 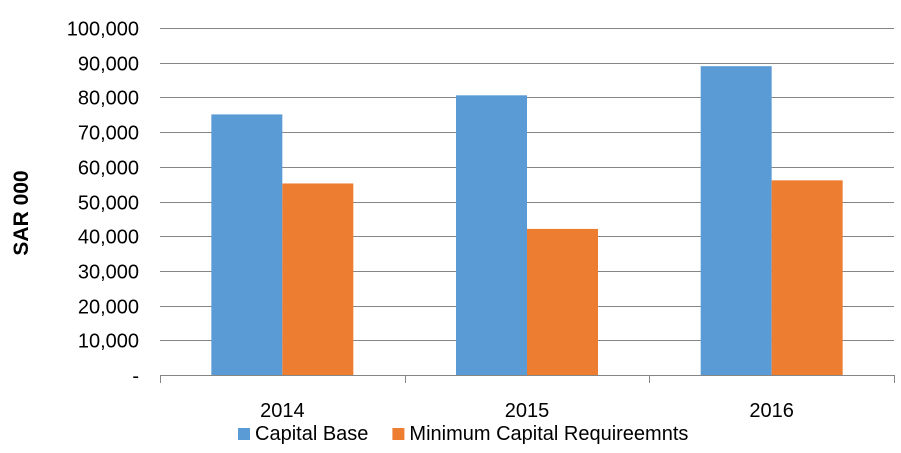 What do you see at coordinates (108, 238) in the screenshot?
I see `y-tick-label: 40,000` at bounding box center [108, 238].